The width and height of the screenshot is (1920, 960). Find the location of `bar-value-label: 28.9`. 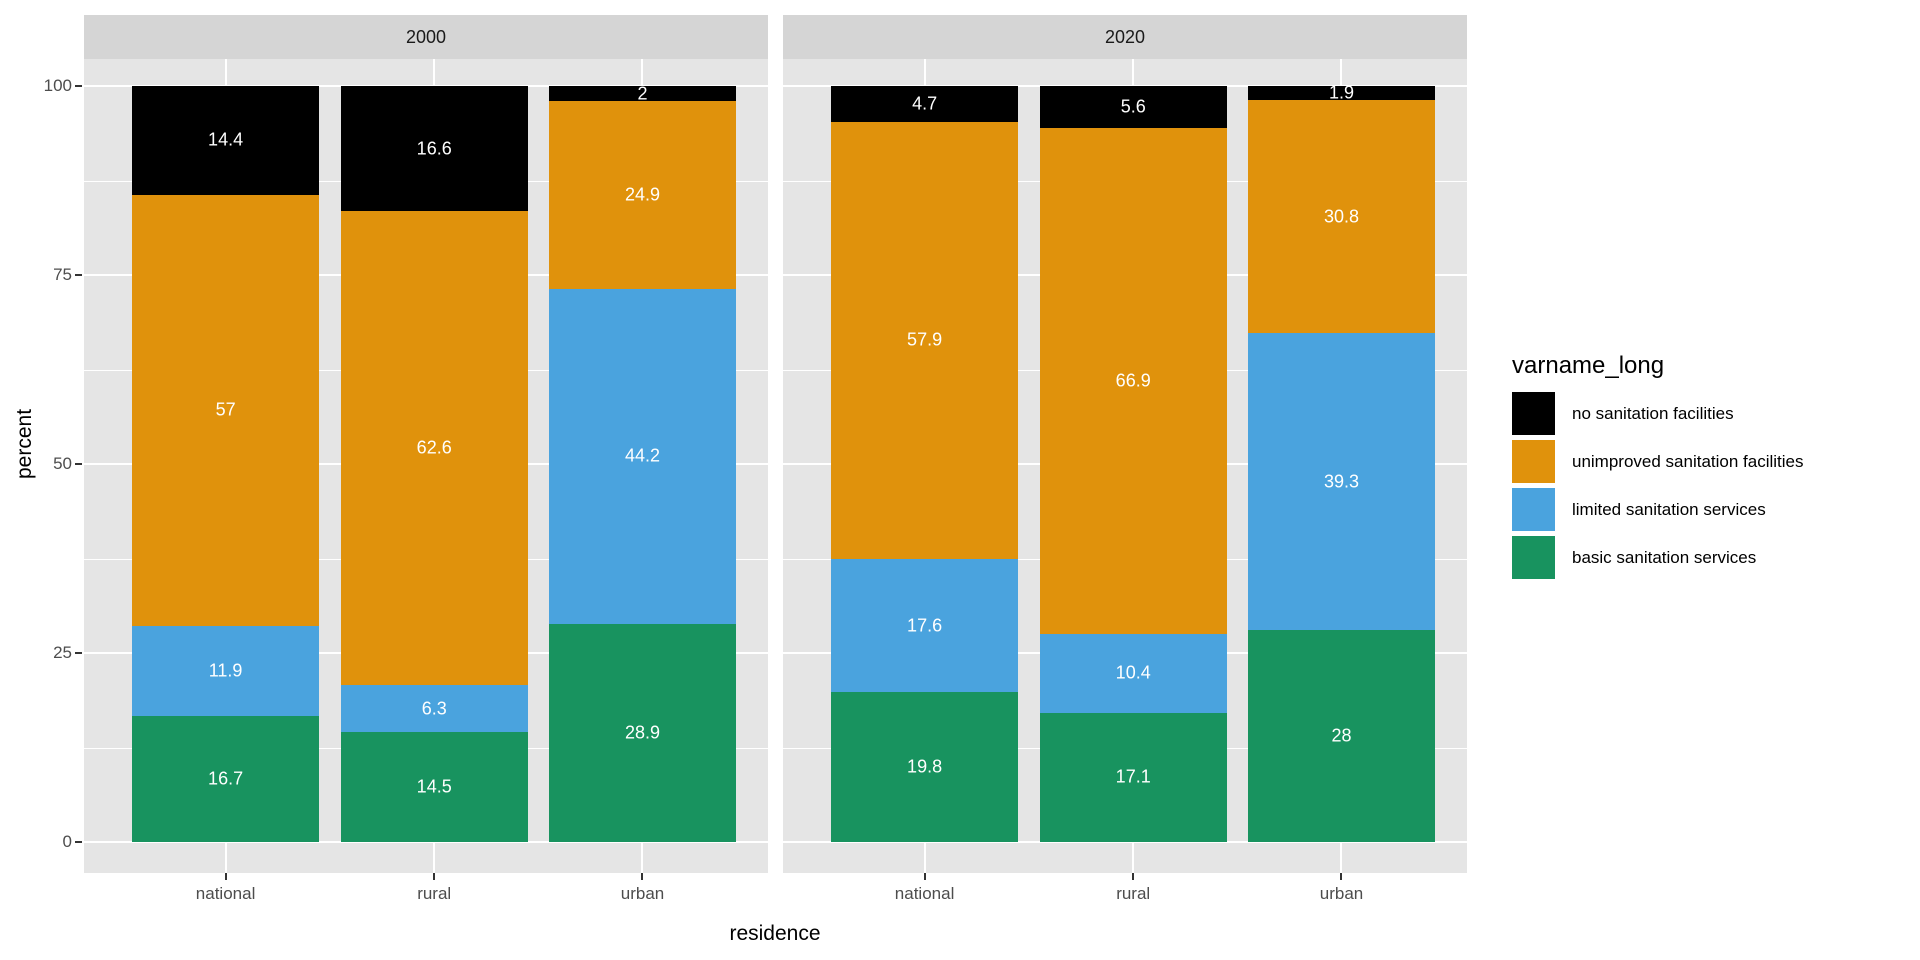

bar-value-label: 28.9 is located at coordinates (642, 732).